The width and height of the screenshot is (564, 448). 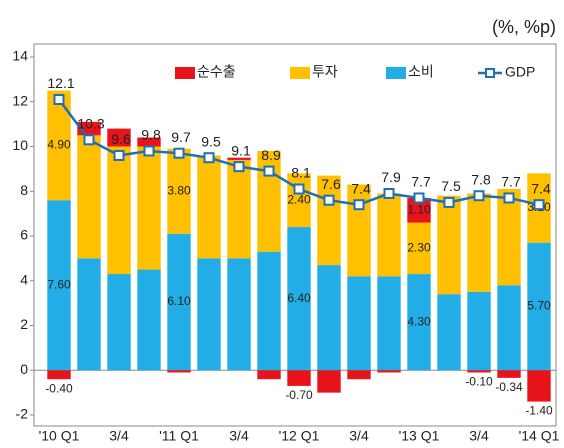 What do you see at coordinates (20, 100) in the screenshot?
I see `y-tick-label: 12` at bounding box center [20, 100].